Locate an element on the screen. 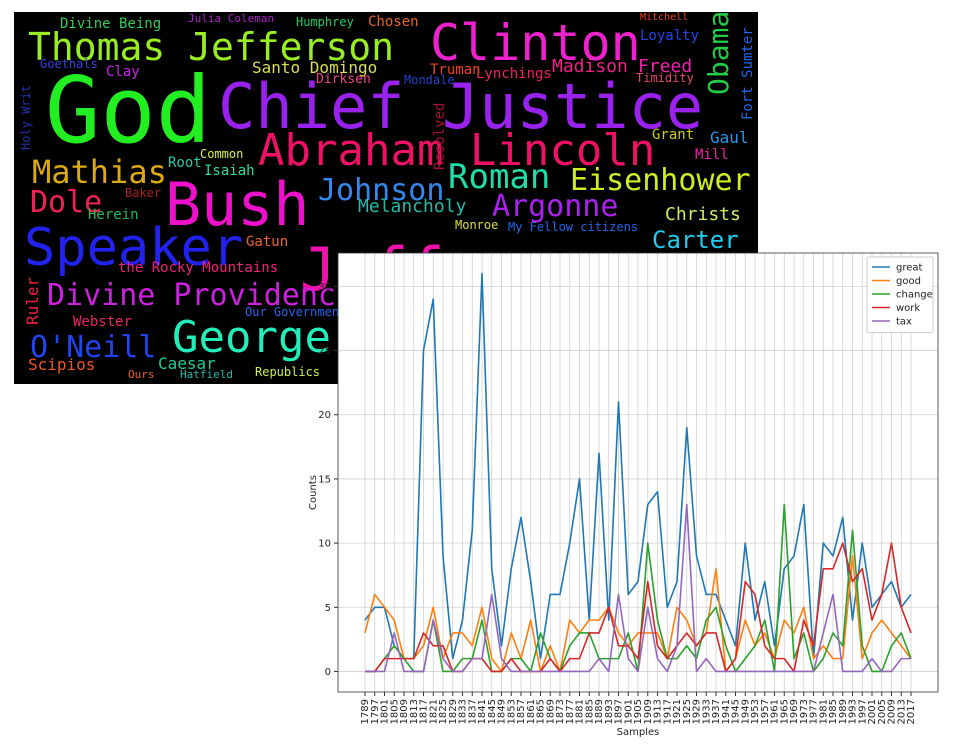  x-tick-label: 1861 is located at coordinates (531, 711).